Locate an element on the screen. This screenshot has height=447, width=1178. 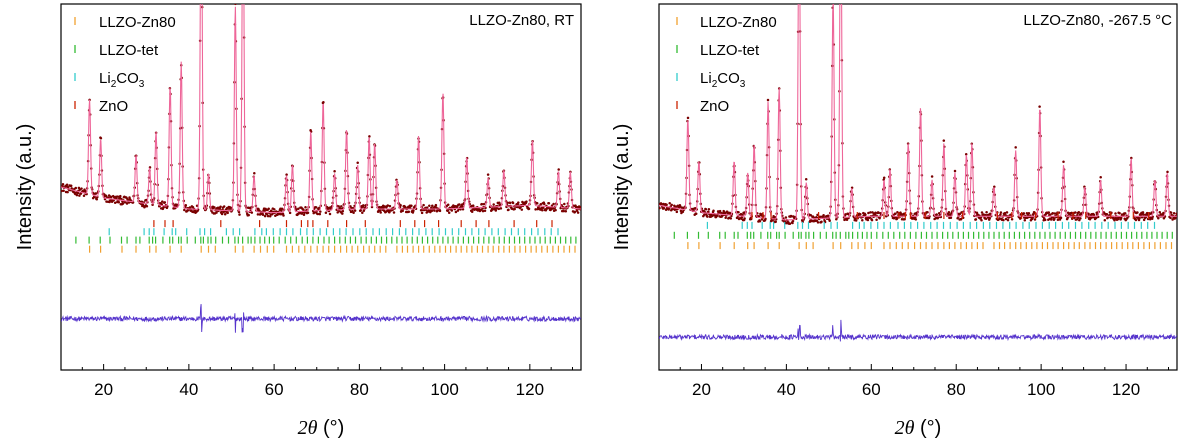
legend-label-llzo-zn80: LLZO-Zn80 is located at coordinates (738, 22).